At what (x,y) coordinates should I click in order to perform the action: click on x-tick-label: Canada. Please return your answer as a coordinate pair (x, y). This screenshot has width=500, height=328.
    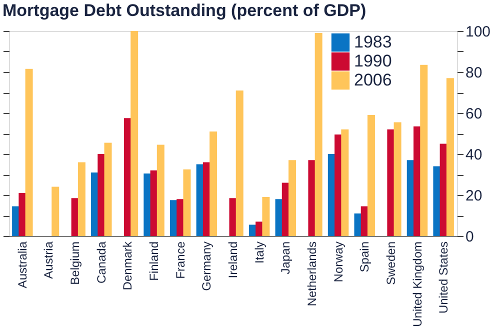
    Looking at the image, I should click on (101, 262).